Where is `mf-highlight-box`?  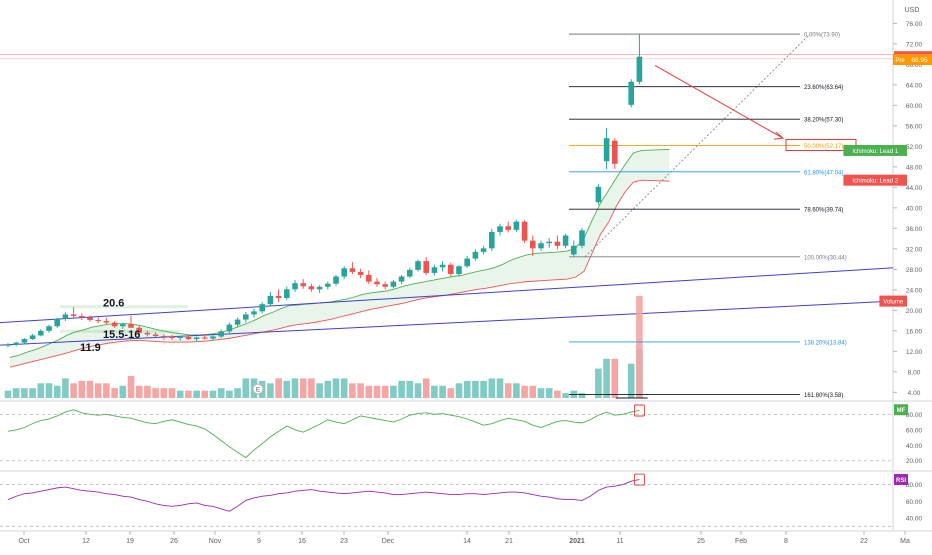 mf-highlight-box is located at coordinates (639, 410).